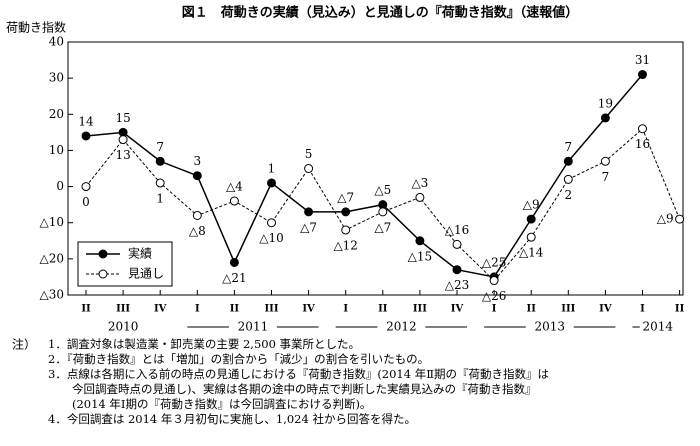  What do you see at coordinates (345, 245) in the screenshot?
I see `data-label: △12` at bounding box center [345, 245].